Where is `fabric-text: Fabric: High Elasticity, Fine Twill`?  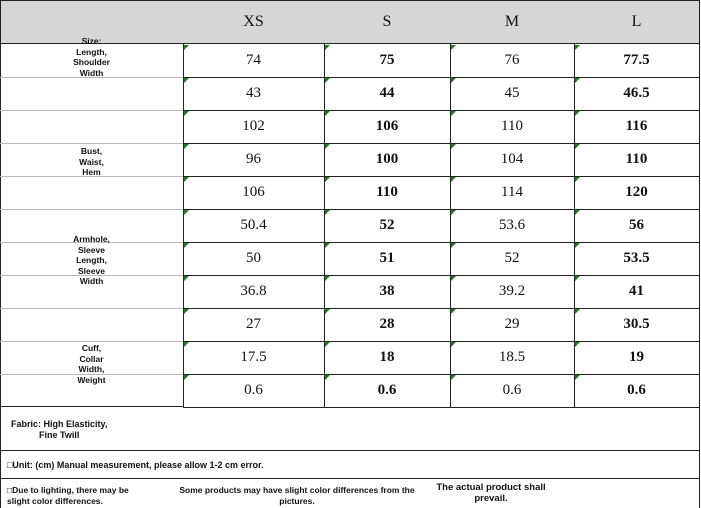 fabric-text: Fabric: High Elasticity, Fine Twill is located at coordinates (59, 430).